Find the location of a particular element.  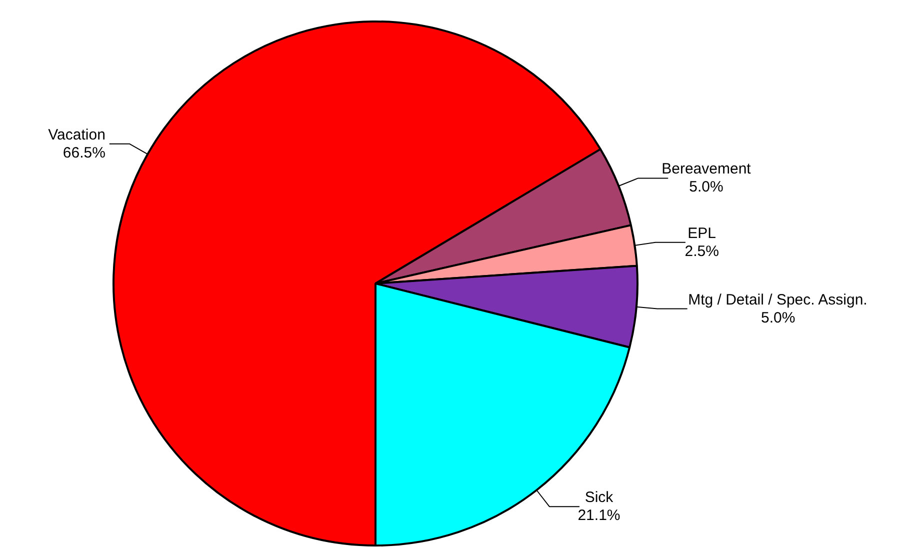

slice-label: Vacation is located at coordinates (77, 135).